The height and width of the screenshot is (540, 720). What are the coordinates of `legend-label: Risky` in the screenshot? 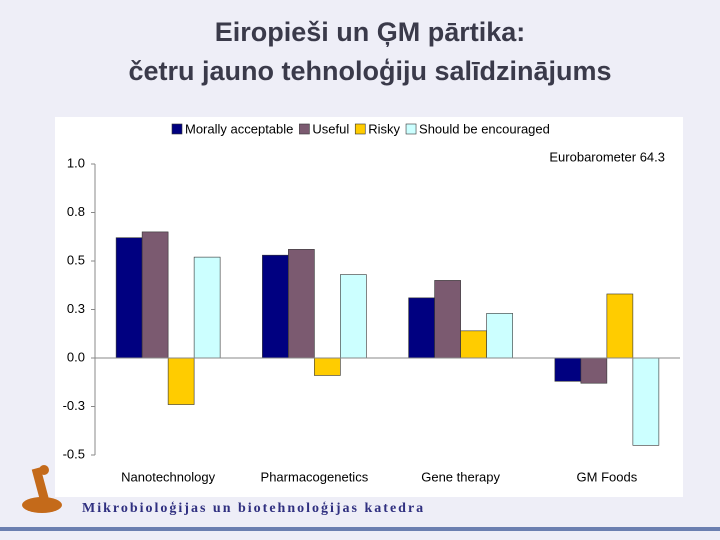 It's located at (384, 128).